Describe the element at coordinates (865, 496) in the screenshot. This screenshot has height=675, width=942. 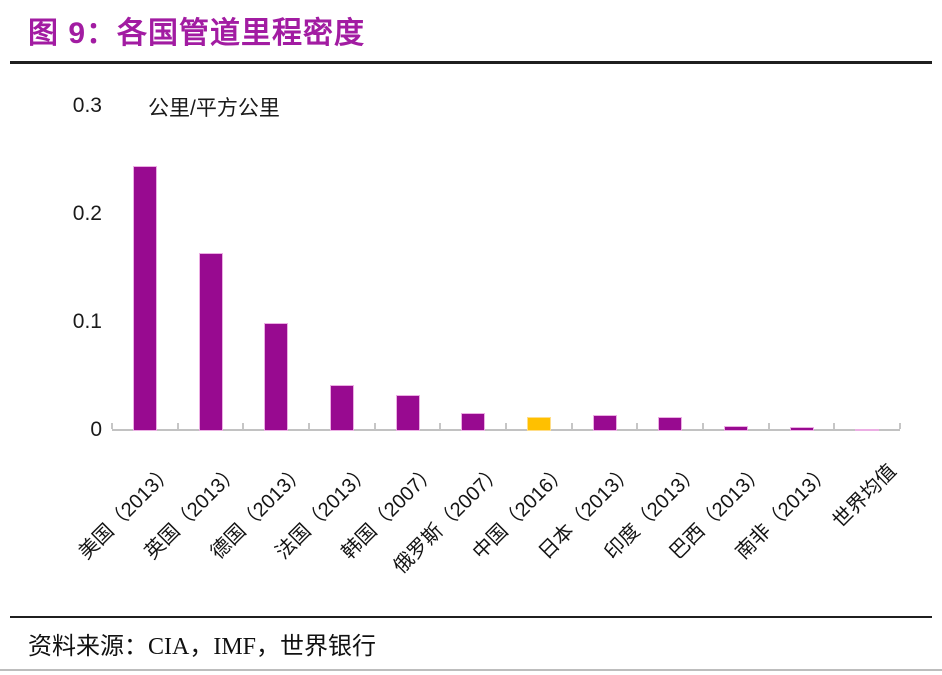
I see `x-tick-label: 世界均值` at that location.